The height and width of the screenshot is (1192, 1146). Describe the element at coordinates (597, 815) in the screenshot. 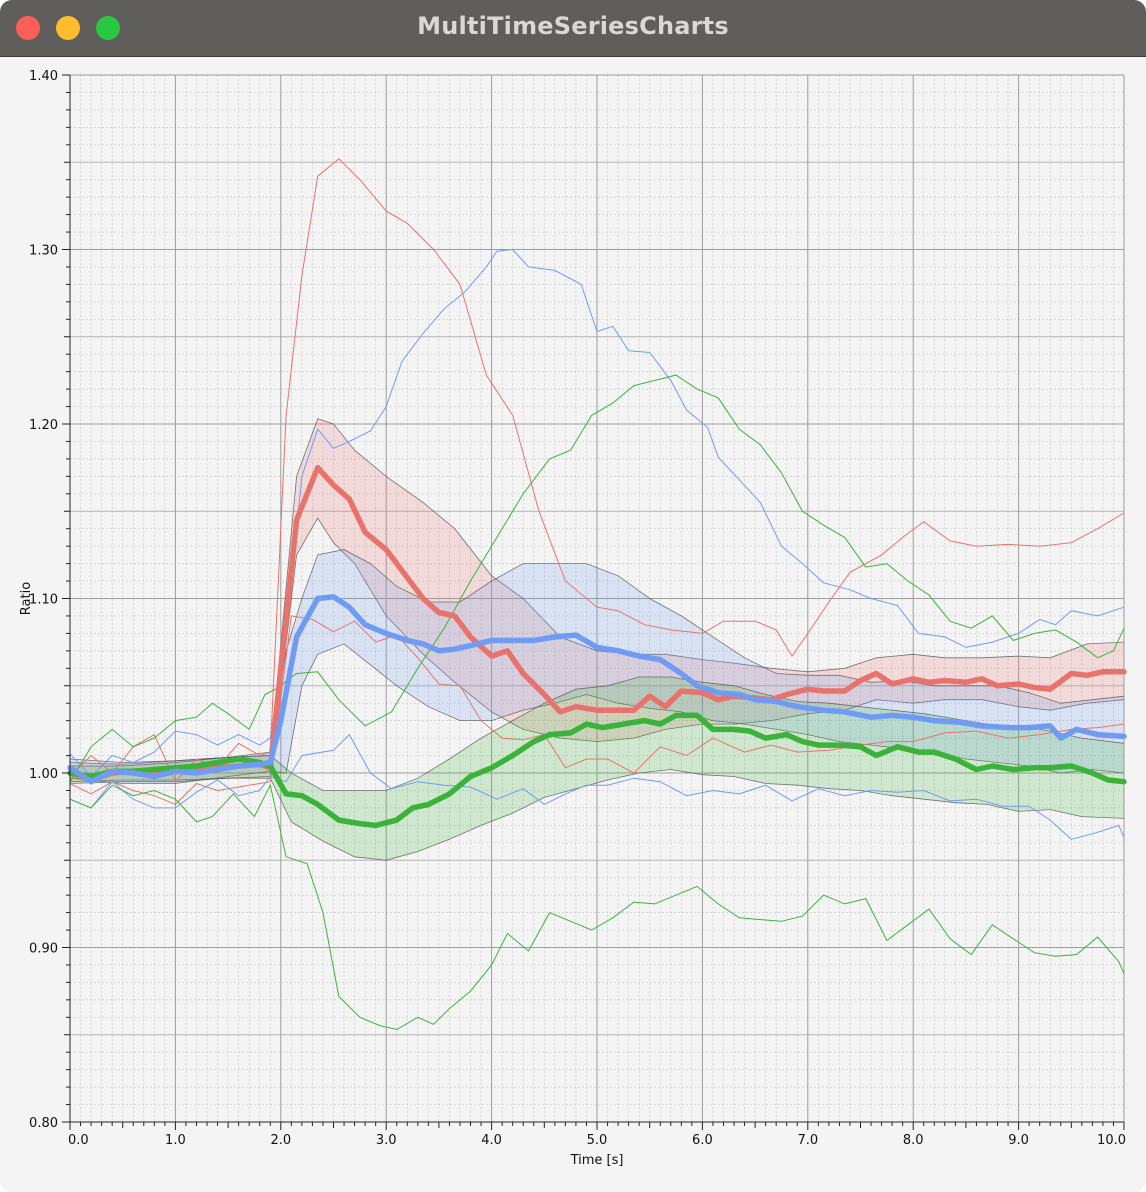

I see `green-band-lower-edge` at that location.